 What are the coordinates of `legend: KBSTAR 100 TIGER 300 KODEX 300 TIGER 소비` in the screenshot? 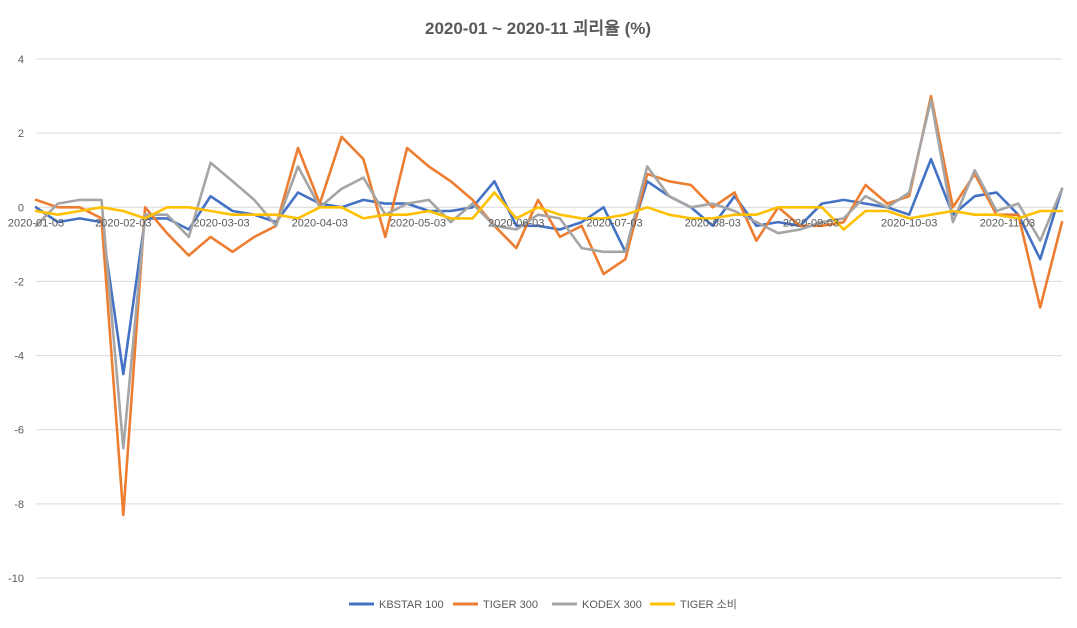 It's located at (543, 604).